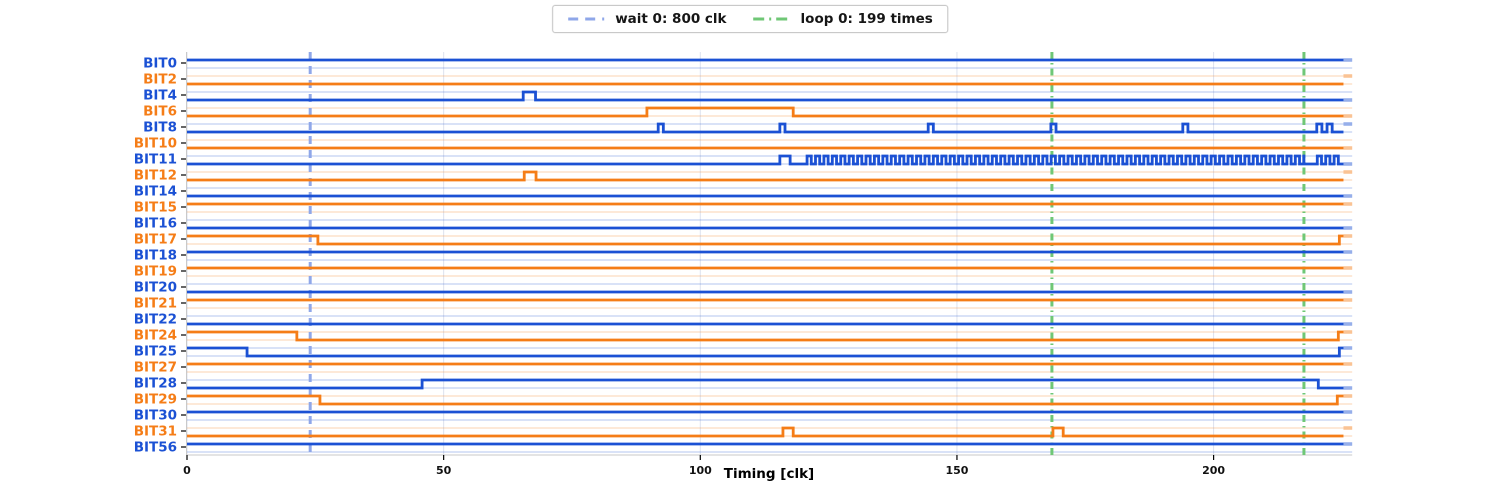  I want to click on waveform-BIT31, so click(765, 432).